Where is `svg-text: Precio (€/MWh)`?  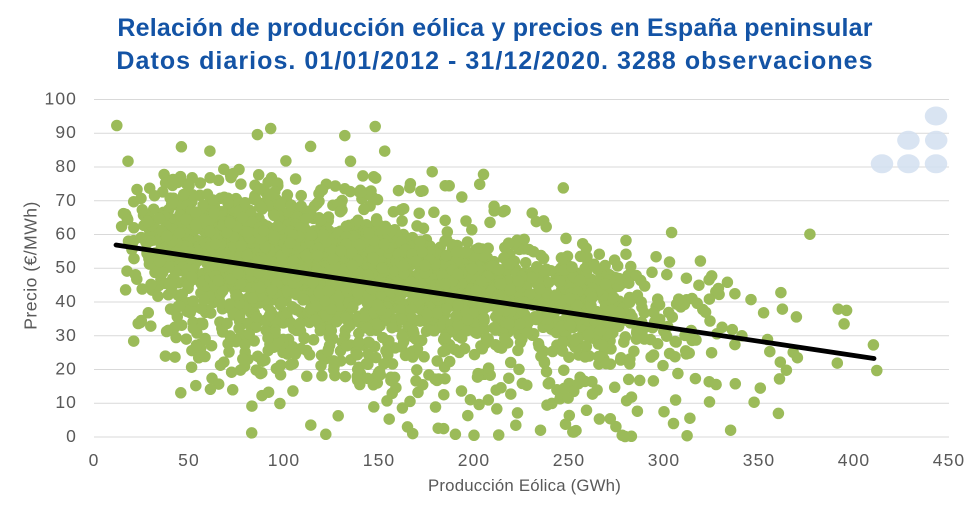 svg-text: Precio (€/MWh) is located at coordinates (31, 265).